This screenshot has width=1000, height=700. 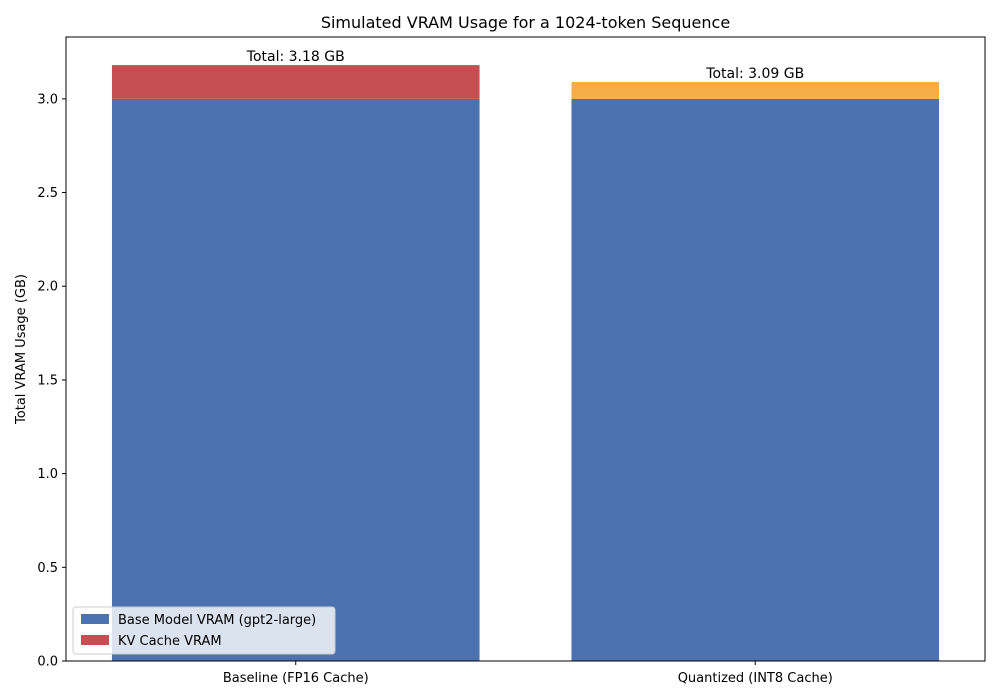 What do you see at coordinates (217, 620) in the screenshot?
I see `legend-label-0: Base Model VRAM (gpt2-large)` at bounding box center [217, 620].